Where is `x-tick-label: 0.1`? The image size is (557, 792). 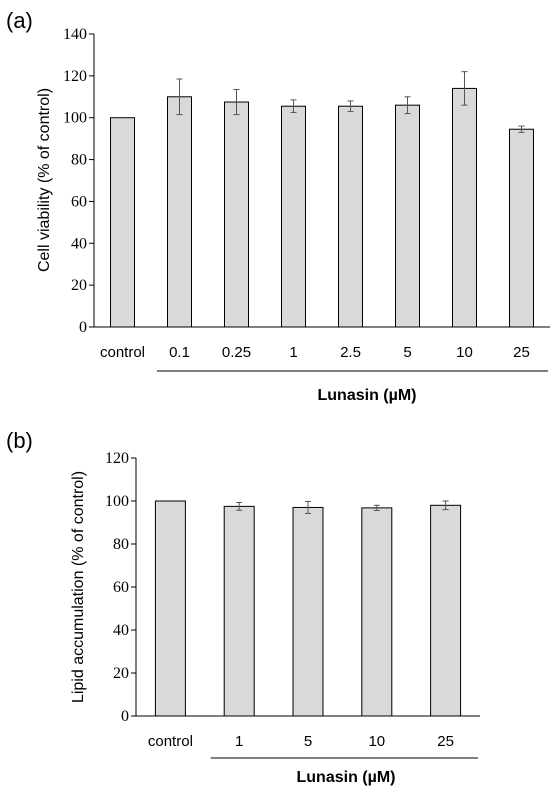 x-tick-label: 0.1 is located at coordinates (179, 352).